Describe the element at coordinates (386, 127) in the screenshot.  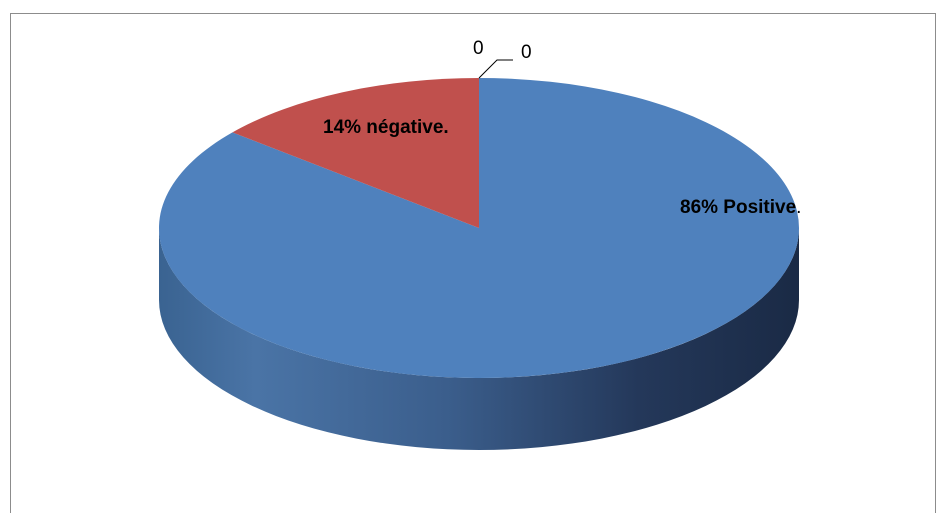
I see `slice-label-negative: 14% négative.` at that location.